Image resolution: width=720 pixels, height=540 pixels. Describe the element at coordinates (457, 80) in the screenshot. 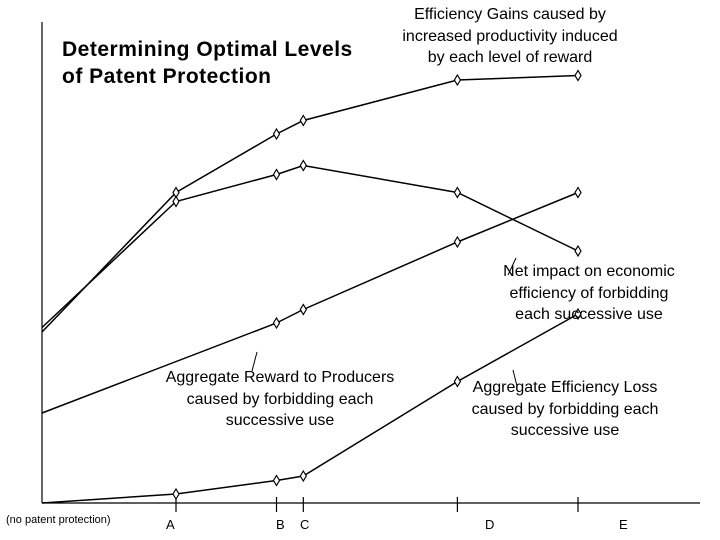

I see `point-efficiency-gains-d` at that location.